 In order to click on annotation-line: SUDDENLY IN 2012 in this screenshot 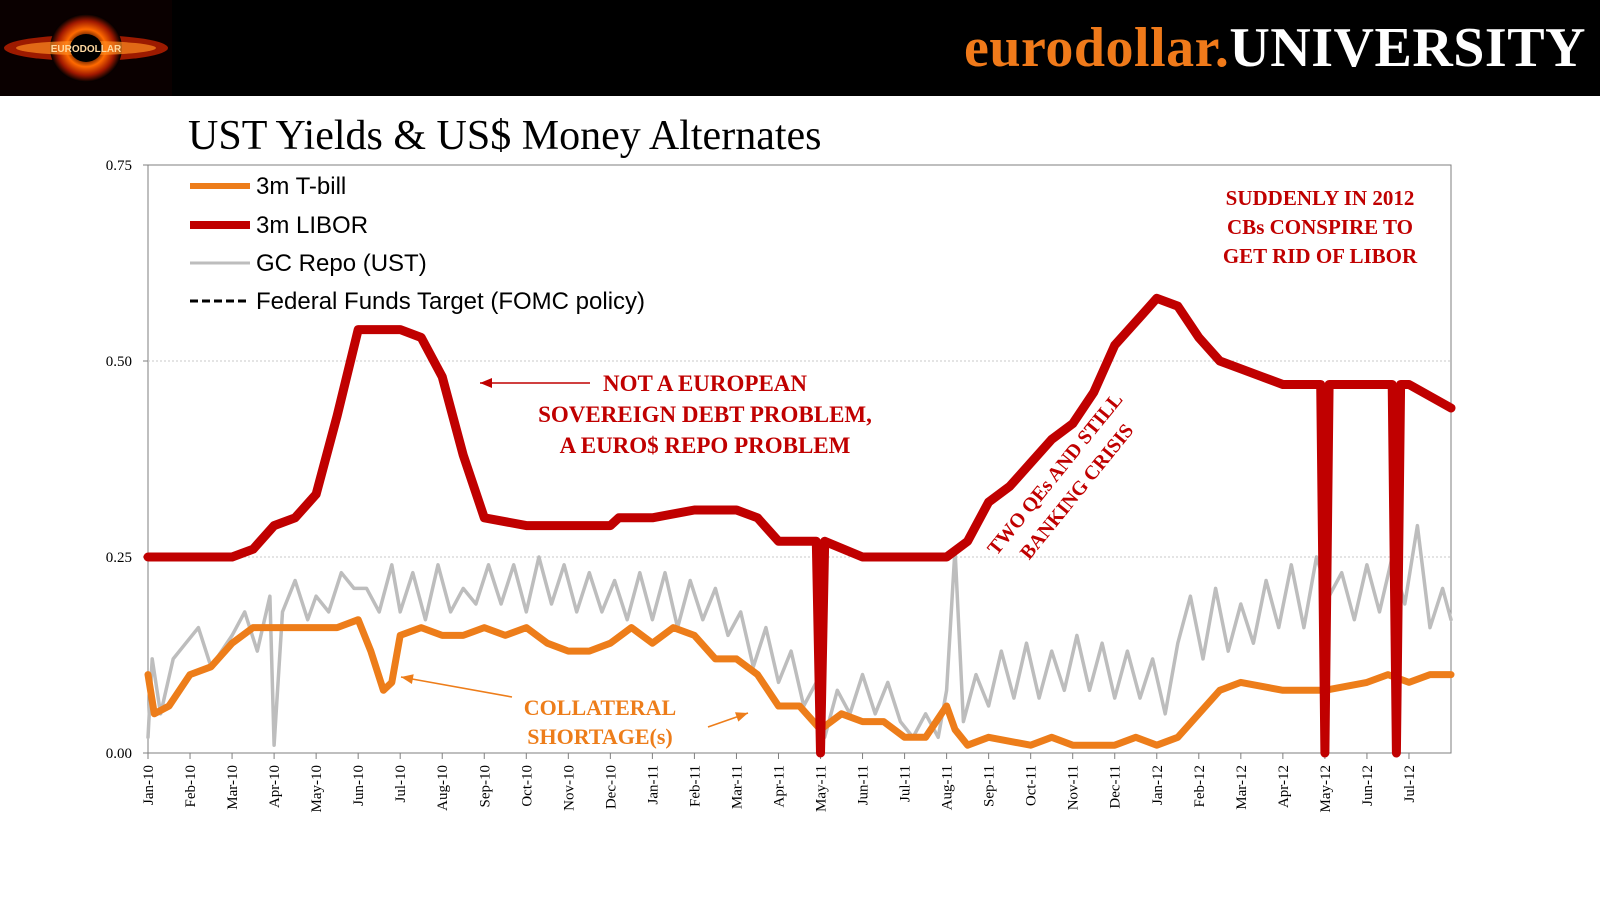, I will do `click(1320, 198)`.